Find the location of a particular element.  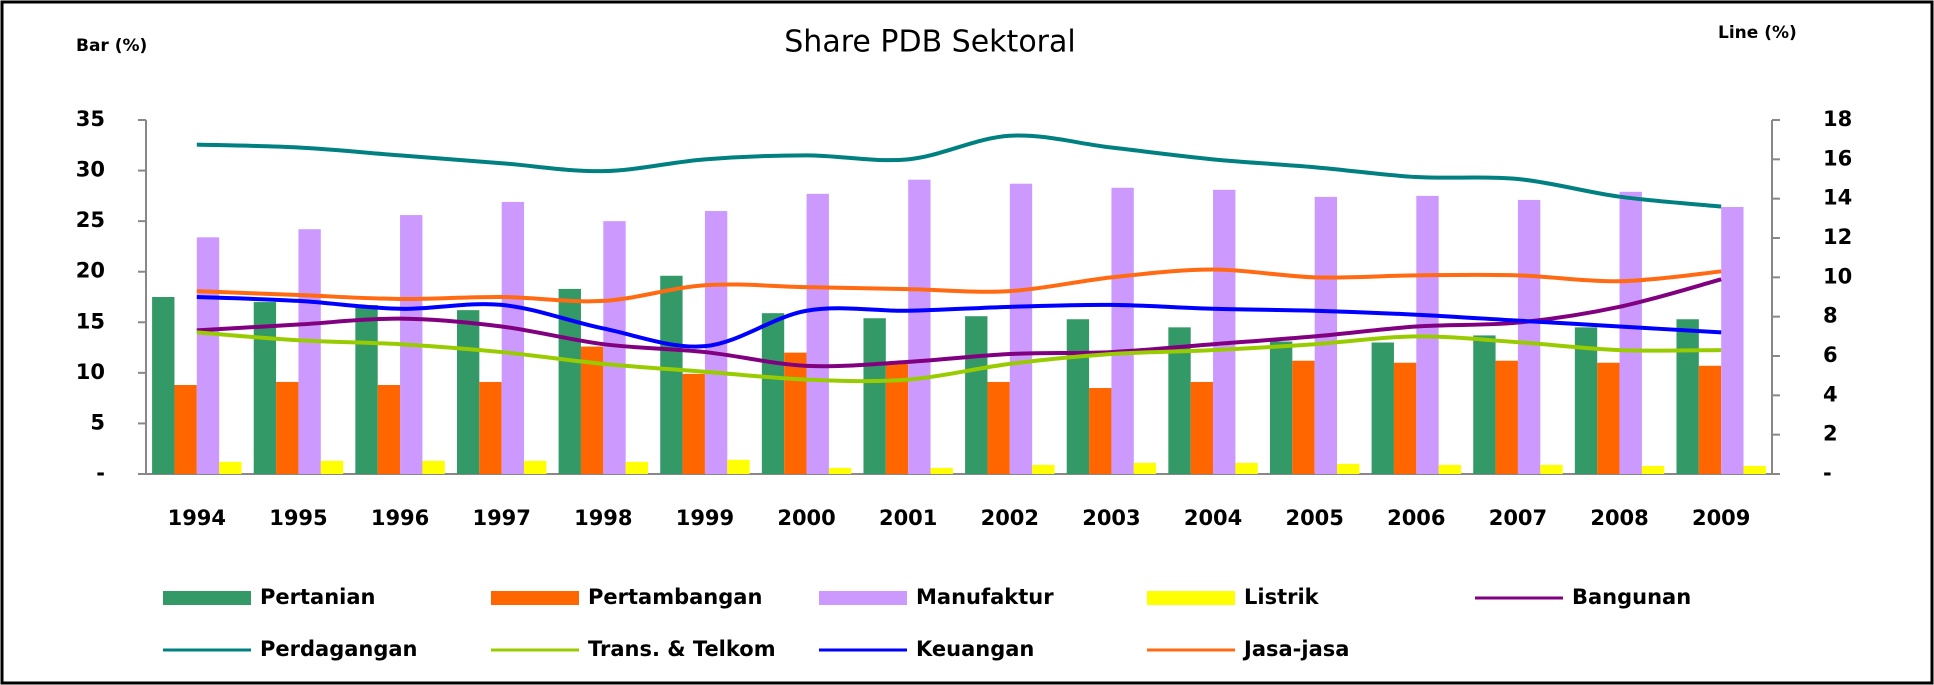

y-tick-label: 10 is located at coordinates (90, 372).